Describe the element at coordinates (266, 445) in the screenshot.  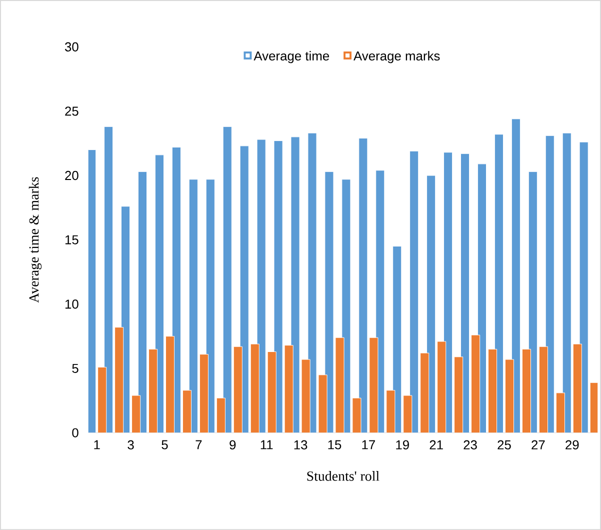
I see `x-tick-label: 11` at that location.